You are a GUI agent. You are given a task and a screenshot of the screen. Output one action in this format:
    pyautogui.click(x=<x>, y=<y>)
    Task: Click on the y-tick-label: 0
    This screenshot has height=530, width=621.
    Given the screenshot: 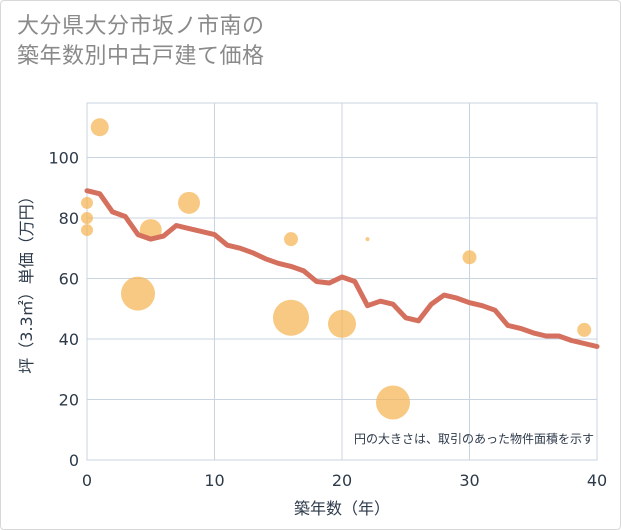 What is the action you would take?
    pyautogui.click(x=74, y=460)
    